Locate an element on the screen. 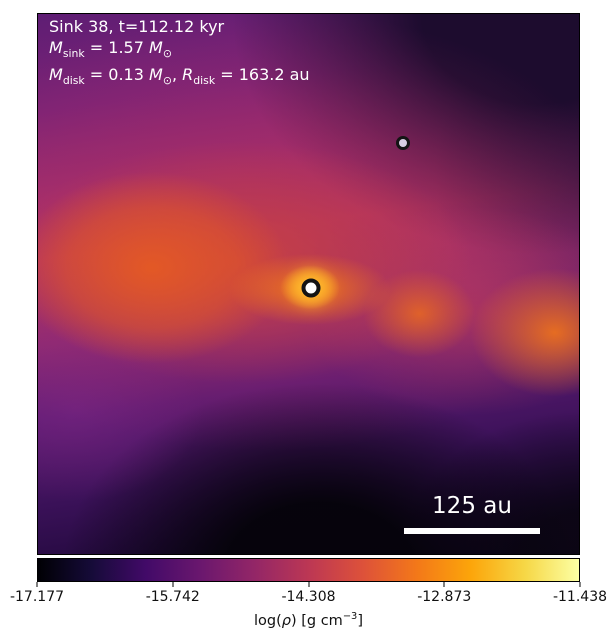 This screenshot has width=615, height=644. colorbar-tick-labels: -17.177 -15.742 -14.308 -12.873 -11.438 is located at coordinates (308, 597).